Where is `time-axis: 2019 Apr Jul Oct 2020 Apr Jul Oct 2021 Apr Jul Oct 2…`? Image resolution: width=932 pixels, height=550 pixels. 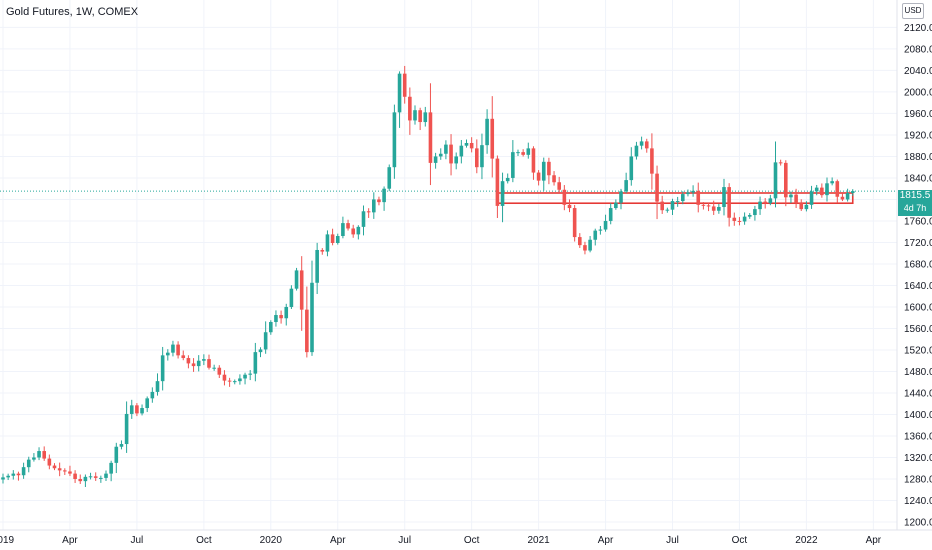 time-axis: 2019 Apr Jul Oct 2020 Apr Jul Oct 2021 Apr Jul Oct 2… is located at coordinates (441, 540).